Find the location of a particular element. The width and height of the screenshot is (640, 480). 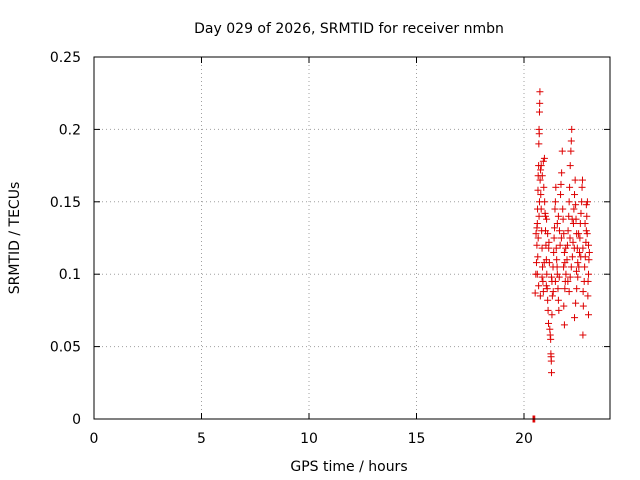

y-tick-label: 0.2 is located at coordinates (70, 130).